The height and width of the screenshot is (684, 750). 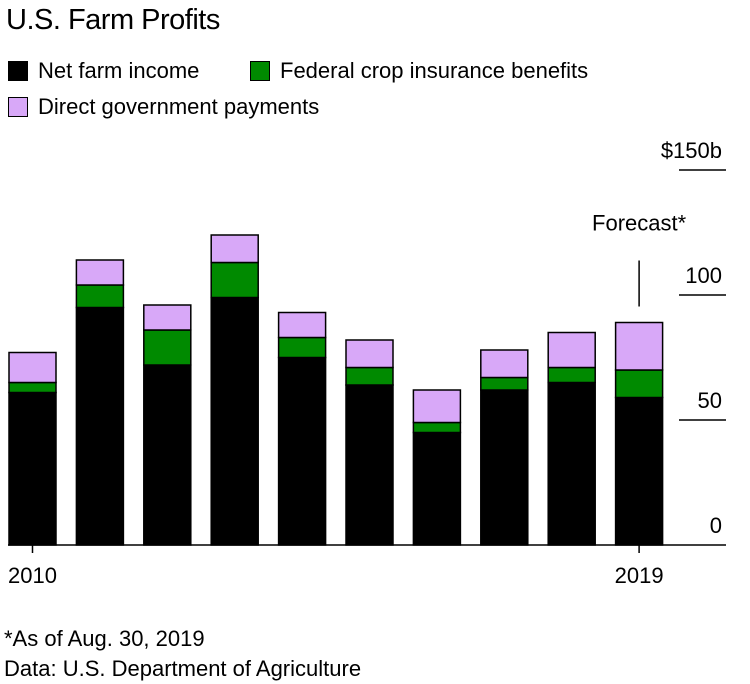 I want to click on bar-2017-crop, so click(x=504, y=383).